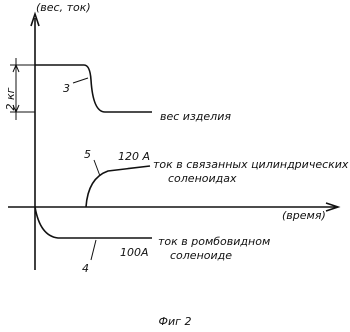 This screenshot has height=332, width=350. I want to click on scale-label: 2 кг, so click(10, 98).